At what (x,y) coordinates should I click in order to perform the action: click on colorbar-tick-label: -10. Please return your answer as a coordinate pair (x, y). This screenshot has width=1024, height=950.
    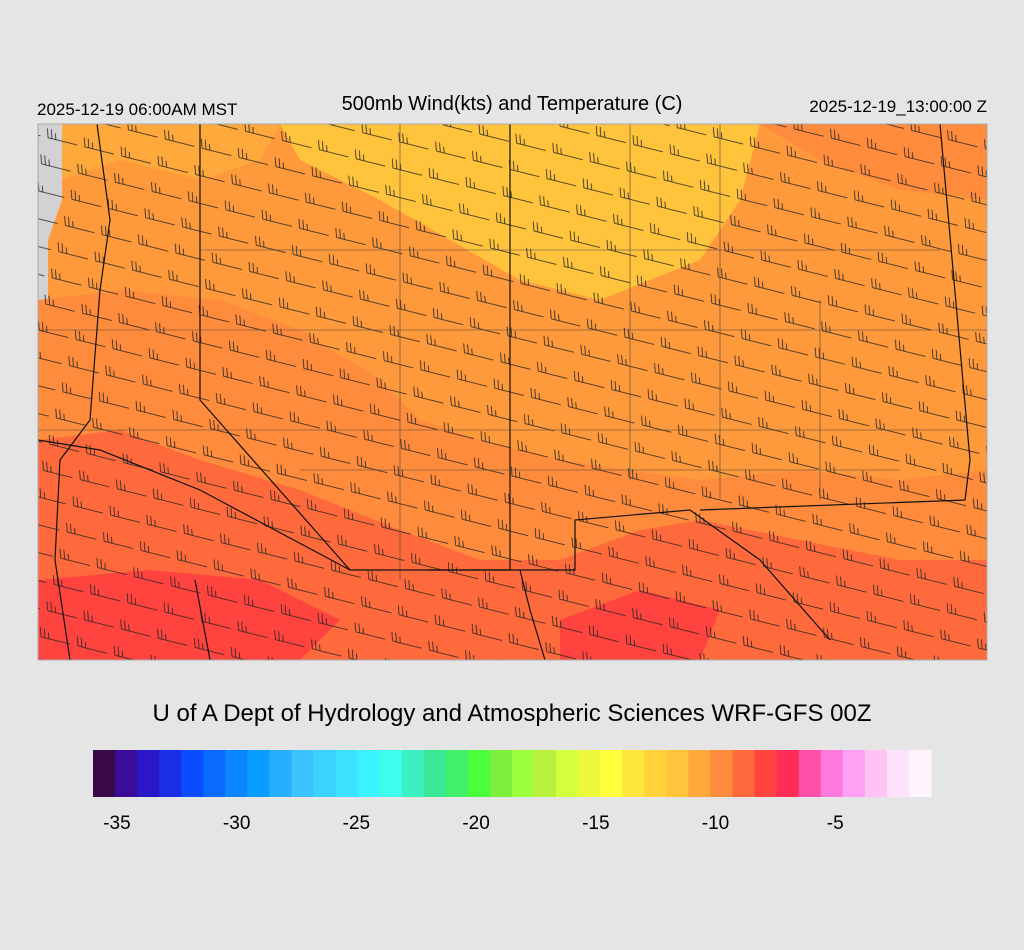
    Looking at the image, I should click on (715, 823).